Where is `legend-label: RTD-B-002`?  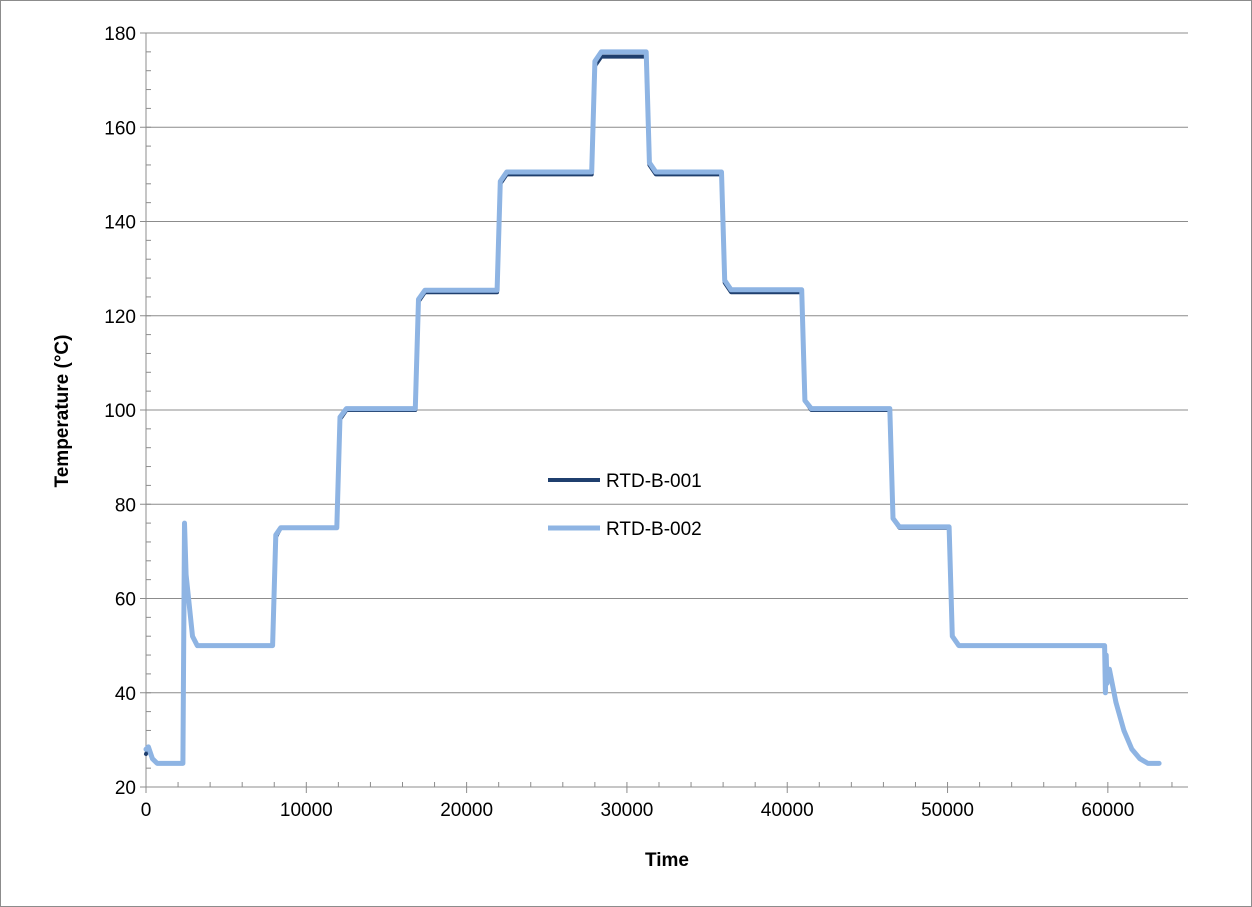
legend-label: RTD-B-002 is located at coordinates (654, 529).